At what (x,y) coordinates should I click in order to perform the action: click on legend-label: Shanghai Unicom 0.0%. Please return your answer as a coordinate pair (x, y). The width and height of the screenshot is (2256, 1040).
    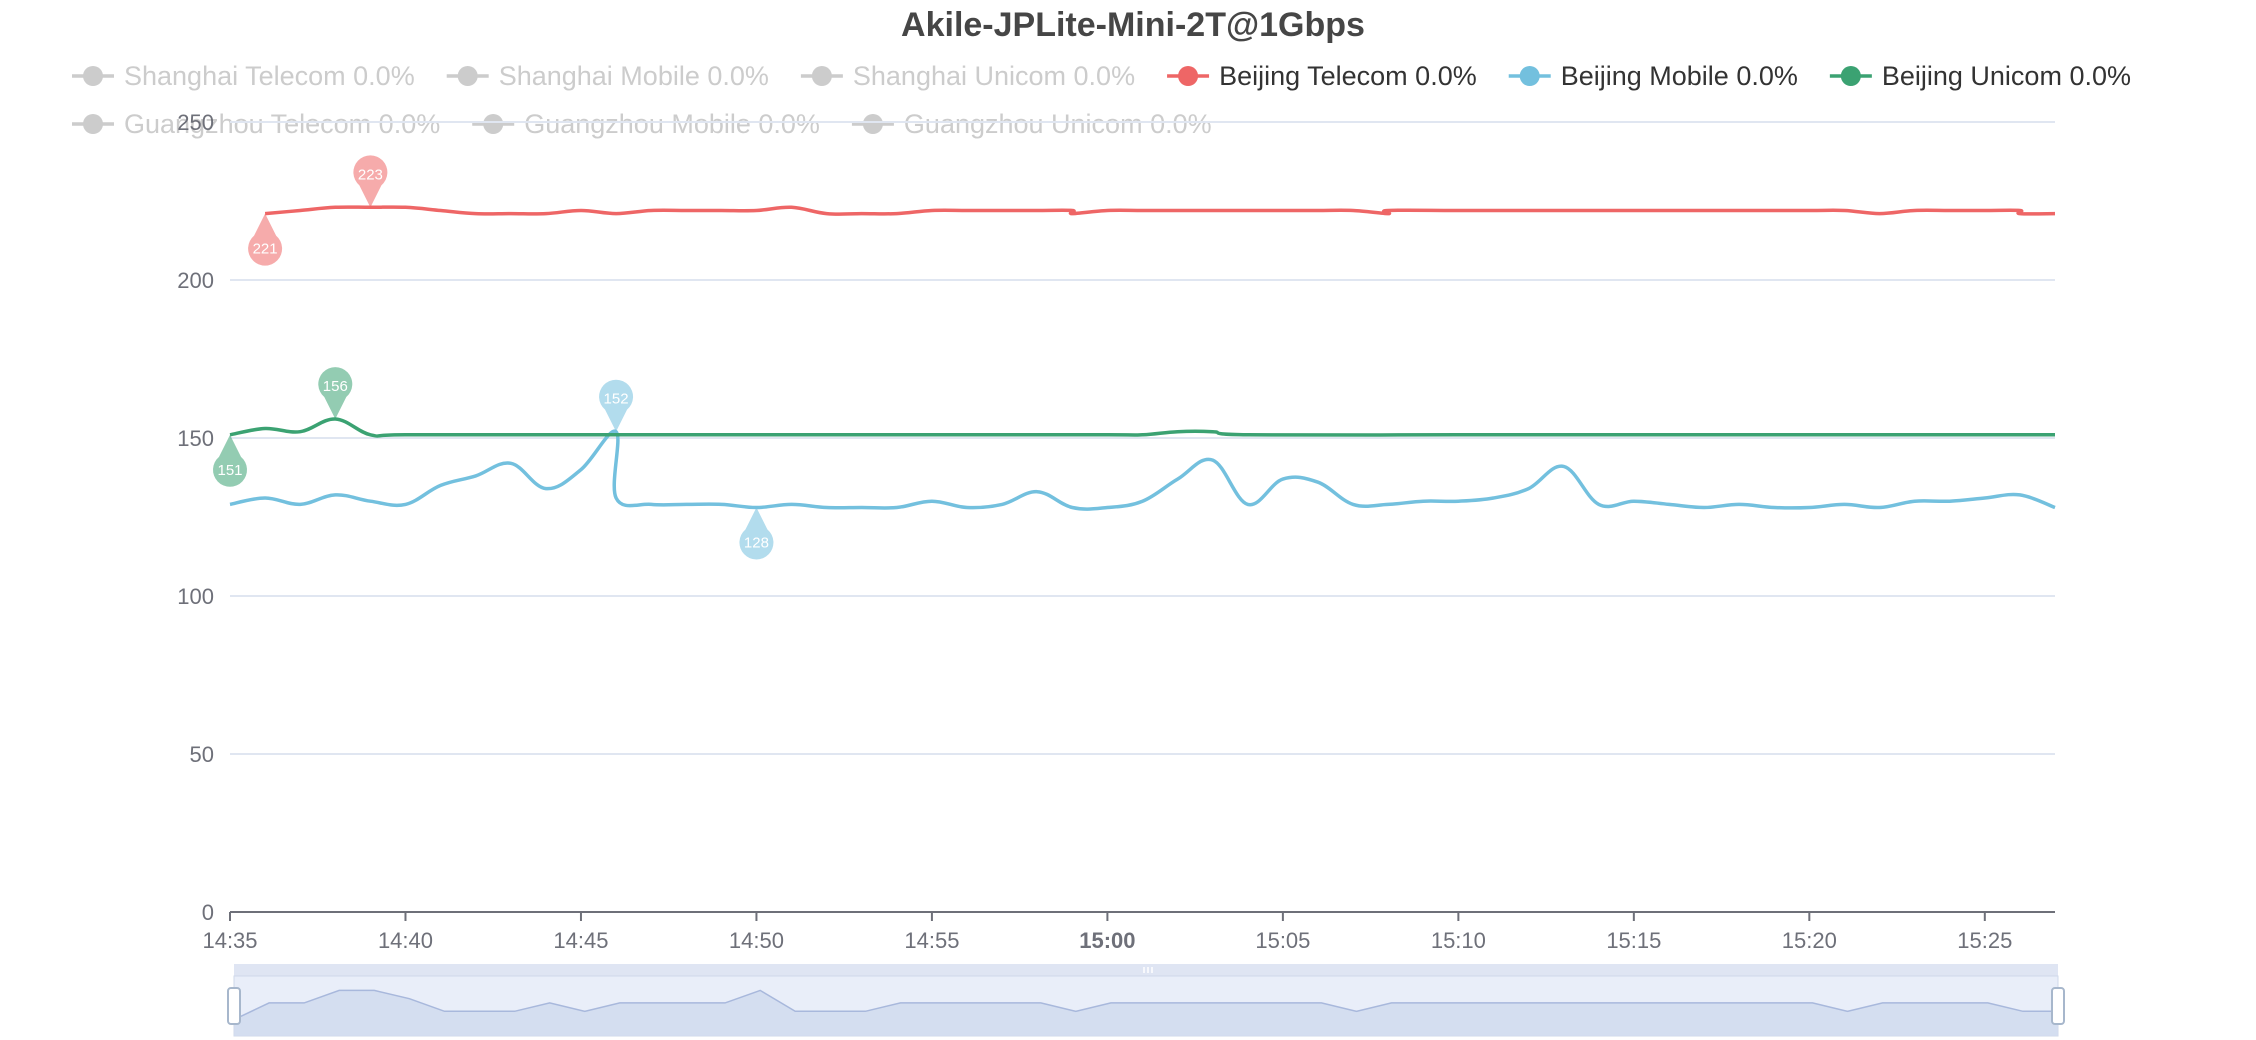
    Looking at the image, I should click on (994, 76).